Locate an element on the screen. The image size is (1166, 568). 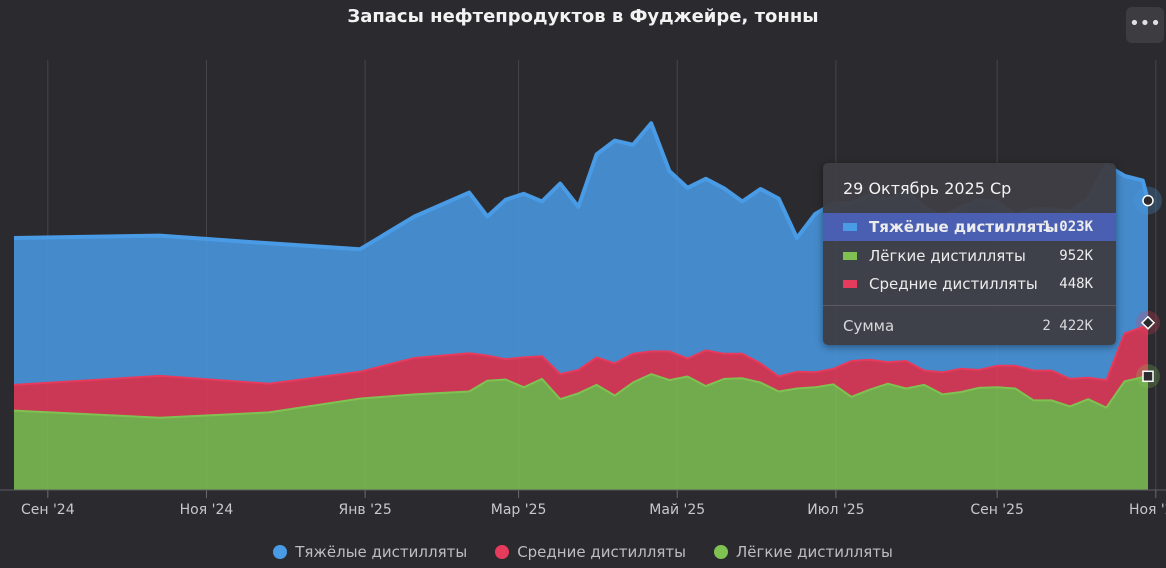
tooltip-row-medium: Средние дистилляты 448K is located at coordinates (969, 284).